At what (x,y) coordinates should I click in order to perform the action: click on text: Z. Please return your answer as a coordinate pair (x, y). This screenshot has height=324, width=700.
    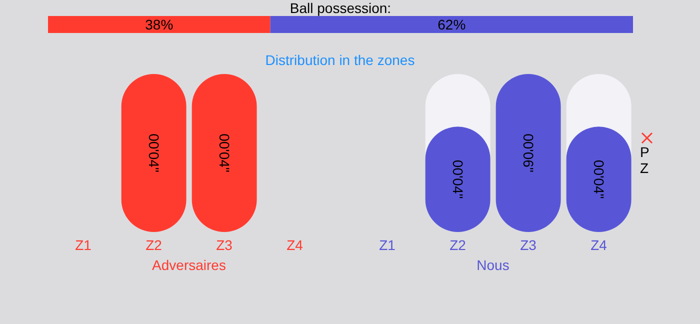
    Looking at the image, I should click on (645, 168).